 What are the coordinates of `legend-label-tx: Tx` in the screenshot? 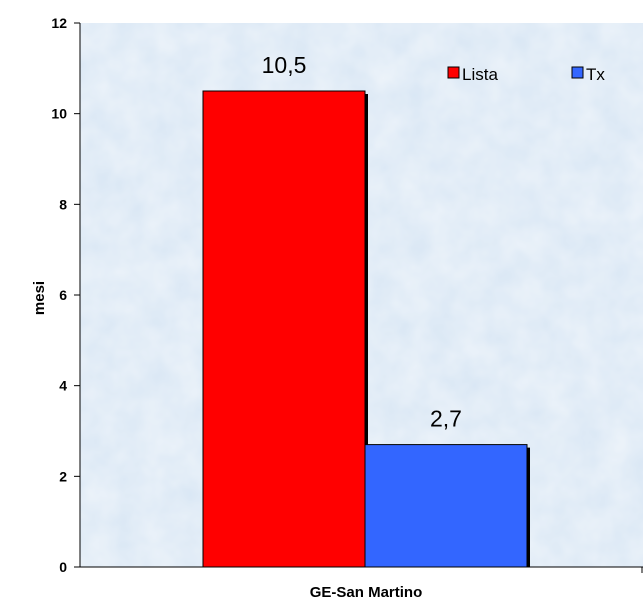 It's located at (595, 74).